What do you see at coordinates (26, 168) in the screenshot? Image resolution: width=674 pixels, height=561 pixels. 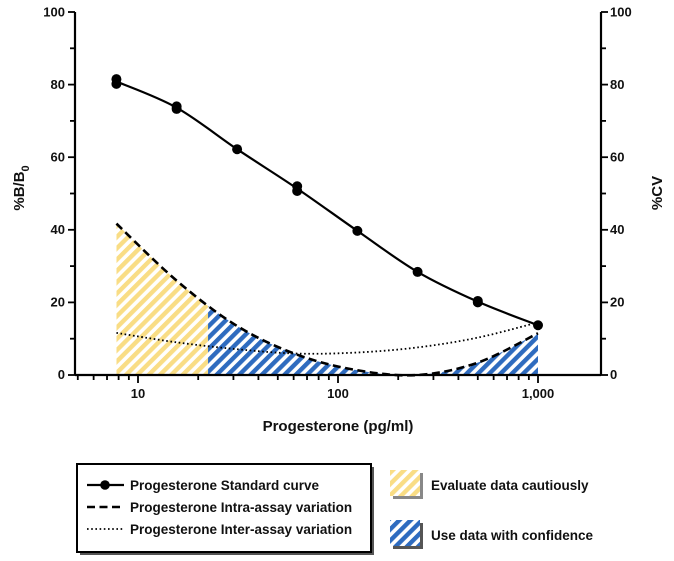 I see `left-y-axis-title-subscript: 0` at bounding box center [26, 168].